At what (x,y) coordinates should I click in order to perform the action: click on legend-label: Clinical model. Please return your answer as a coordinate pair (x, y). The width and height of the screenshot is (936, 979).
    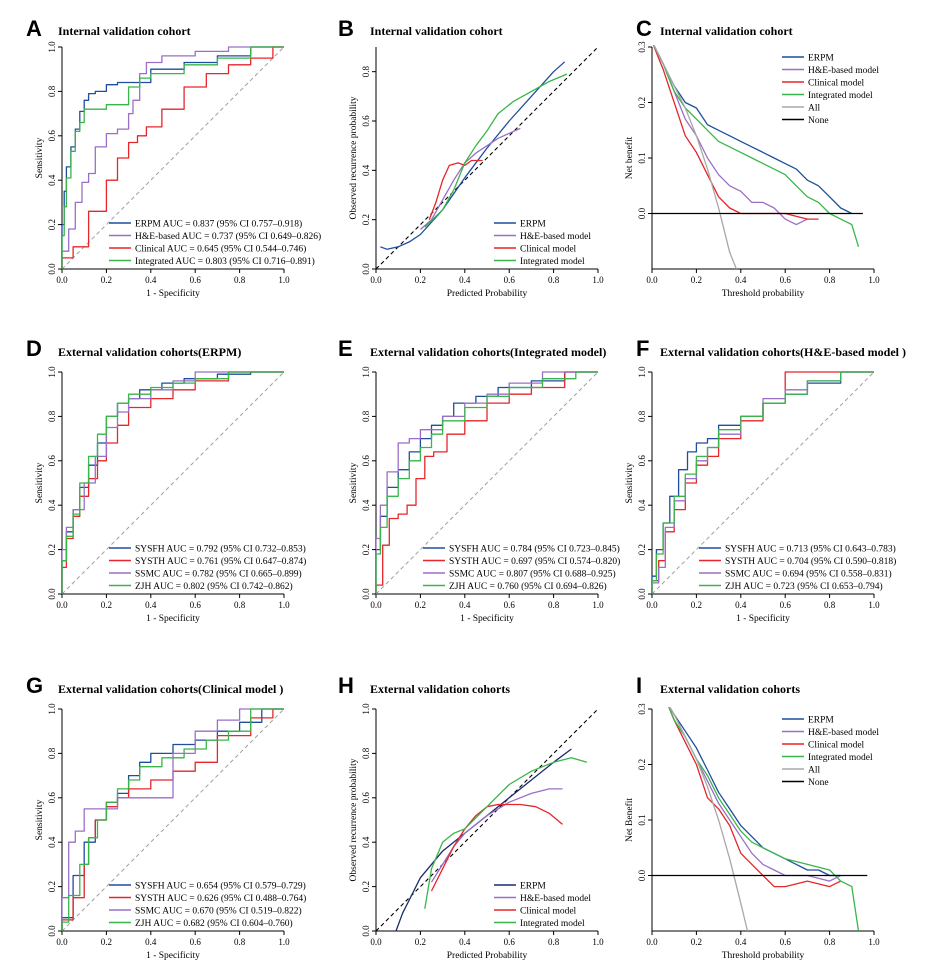
    Looking at the image, I should click on (836, 746).